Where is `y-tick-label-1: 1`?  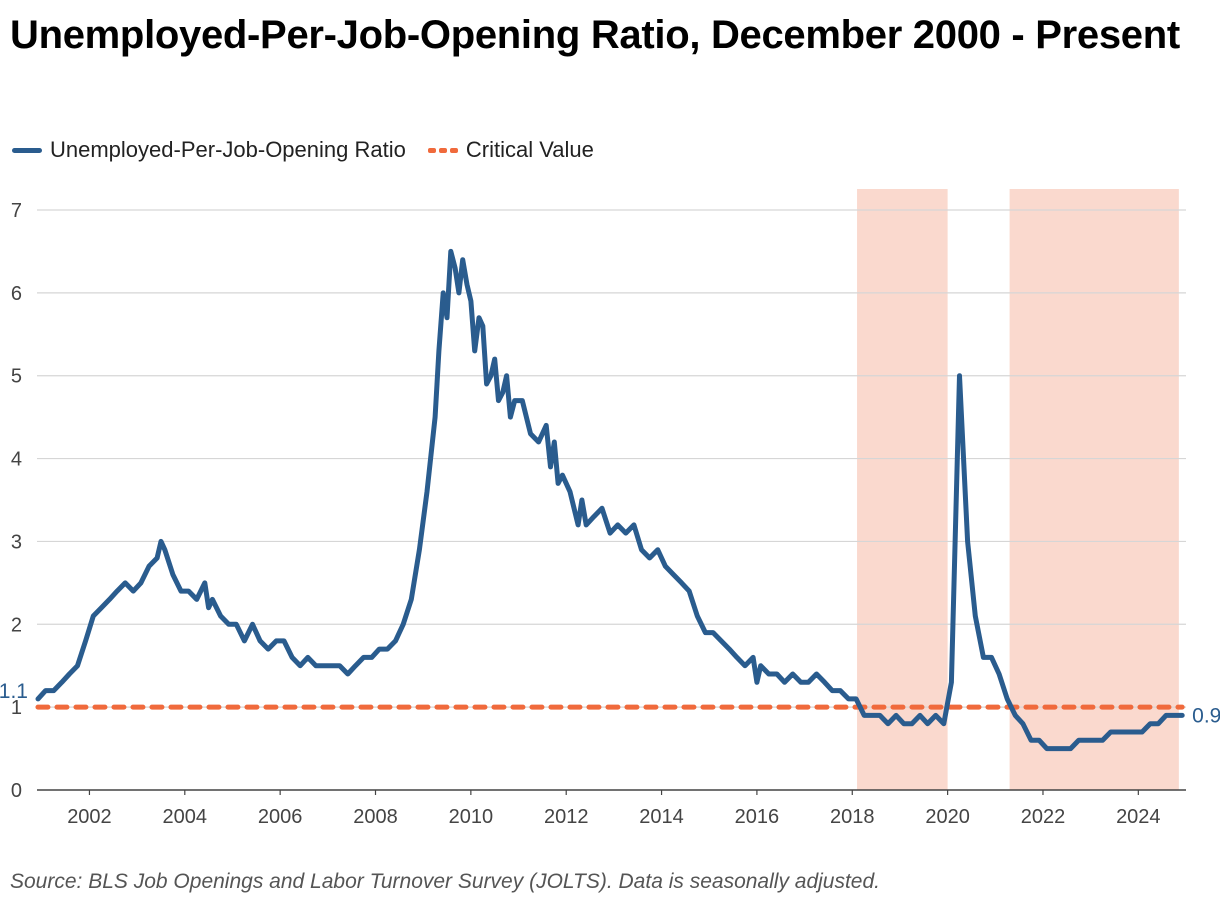
y-tick-label-1: 1 is located at coordinates (16, 708).